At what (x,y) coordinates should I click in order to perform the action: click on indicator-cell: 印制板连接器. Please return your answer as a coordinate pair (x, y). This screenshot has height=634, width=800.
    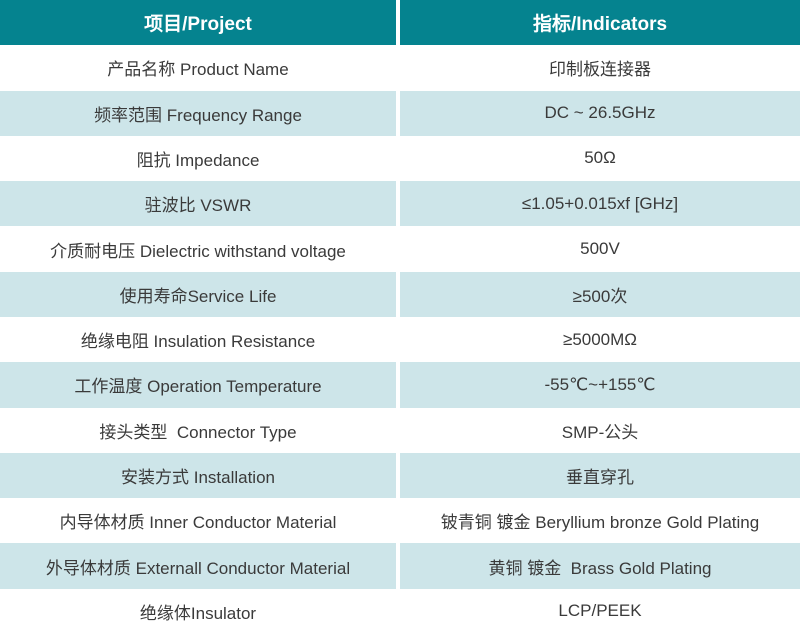
    Looking at the image, I should click on (600, 68).